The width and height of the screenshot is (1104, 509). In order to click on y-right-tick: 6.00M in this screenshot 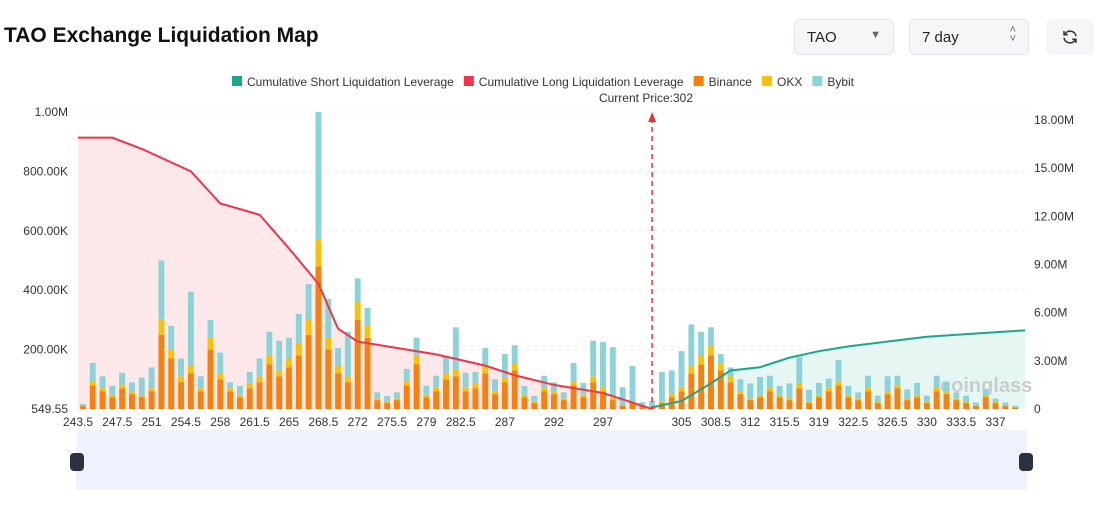, I will do `click(1050, 313)`.